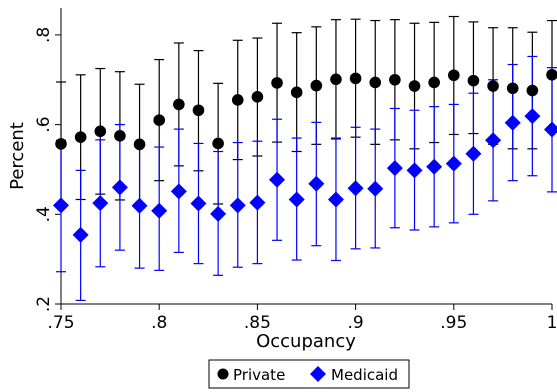  I want to click on legend-box, so click(309, 374).